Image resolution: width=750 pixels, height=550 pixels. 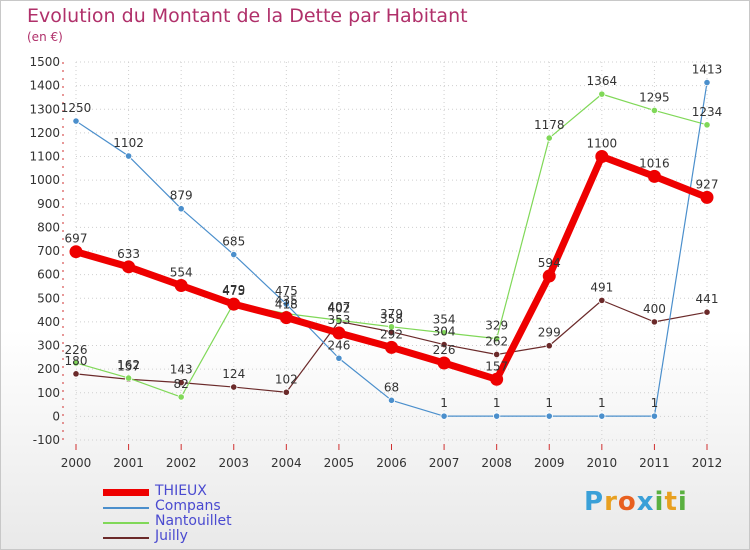 I want to click on data-label-compans: 1102, so click(x=128, y=143).